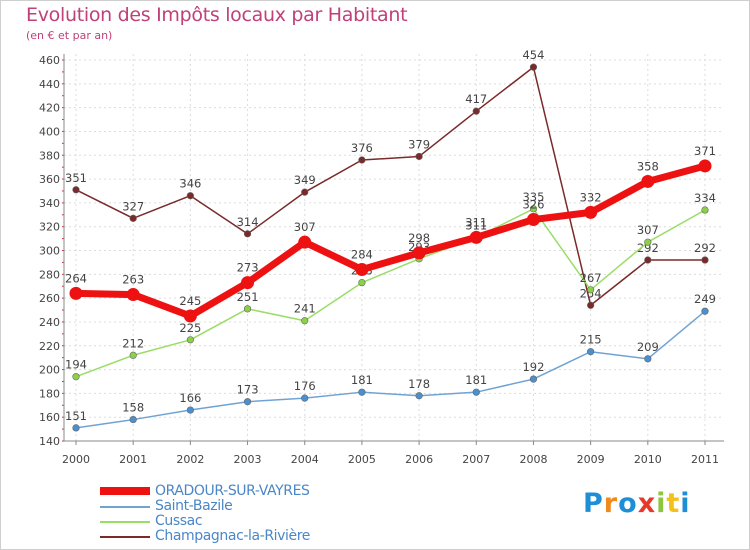 The height and width of the screenshot is (550, 750). Describe the element at coordinates (476, 459) in the screenshot. I see `x-tick-label: 2007` at that location.